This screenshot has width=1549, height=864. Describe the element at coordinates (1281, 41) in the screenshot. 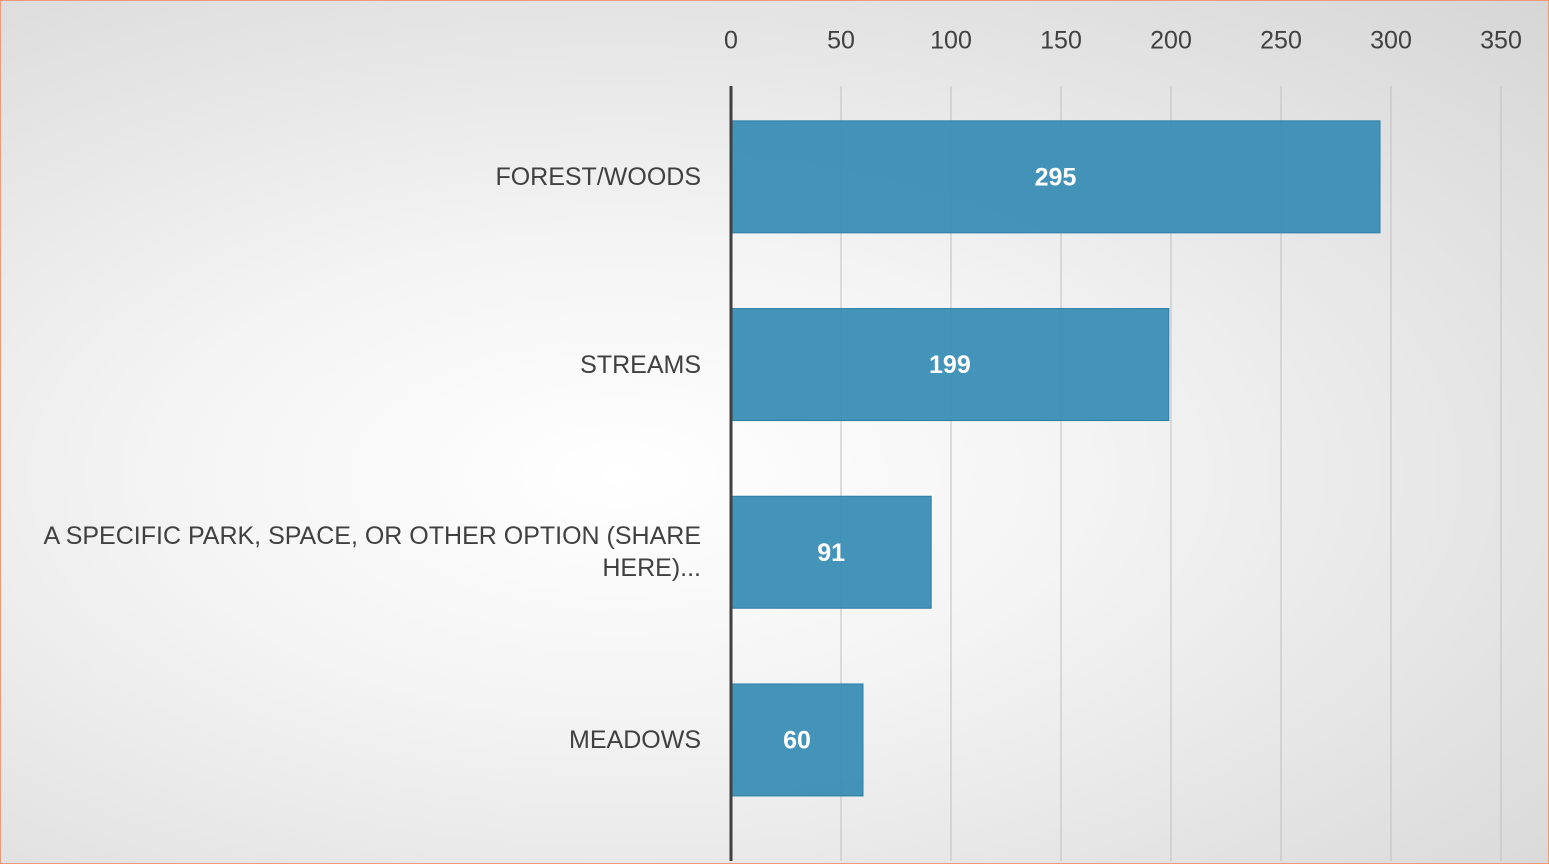

I see `x-tick-label: 250` at that location.